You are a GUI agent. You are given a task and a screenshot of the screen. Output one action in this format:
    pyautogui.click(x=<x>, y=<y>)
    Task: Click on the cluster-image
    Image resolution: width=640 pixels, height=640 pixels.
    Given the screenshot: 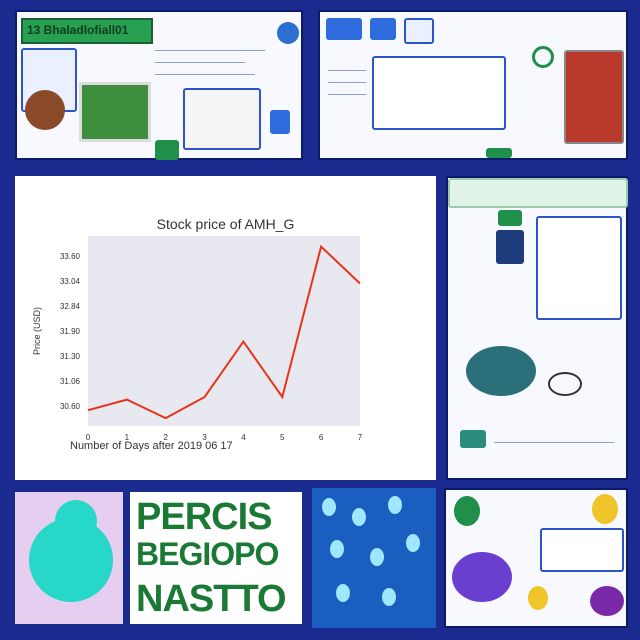 What is the action you would take?
    pyautogui.click(x=76, y=521)
    